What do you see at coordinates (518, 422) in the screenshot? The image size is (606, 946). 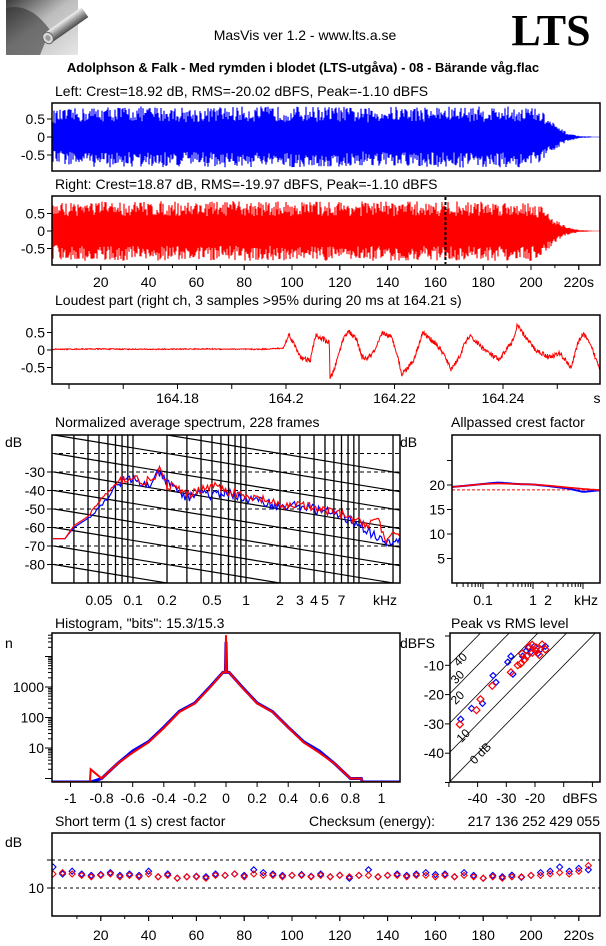 I see `allpassed-crest-title: Allpassed crest factor` at bounding box center [518, 422].